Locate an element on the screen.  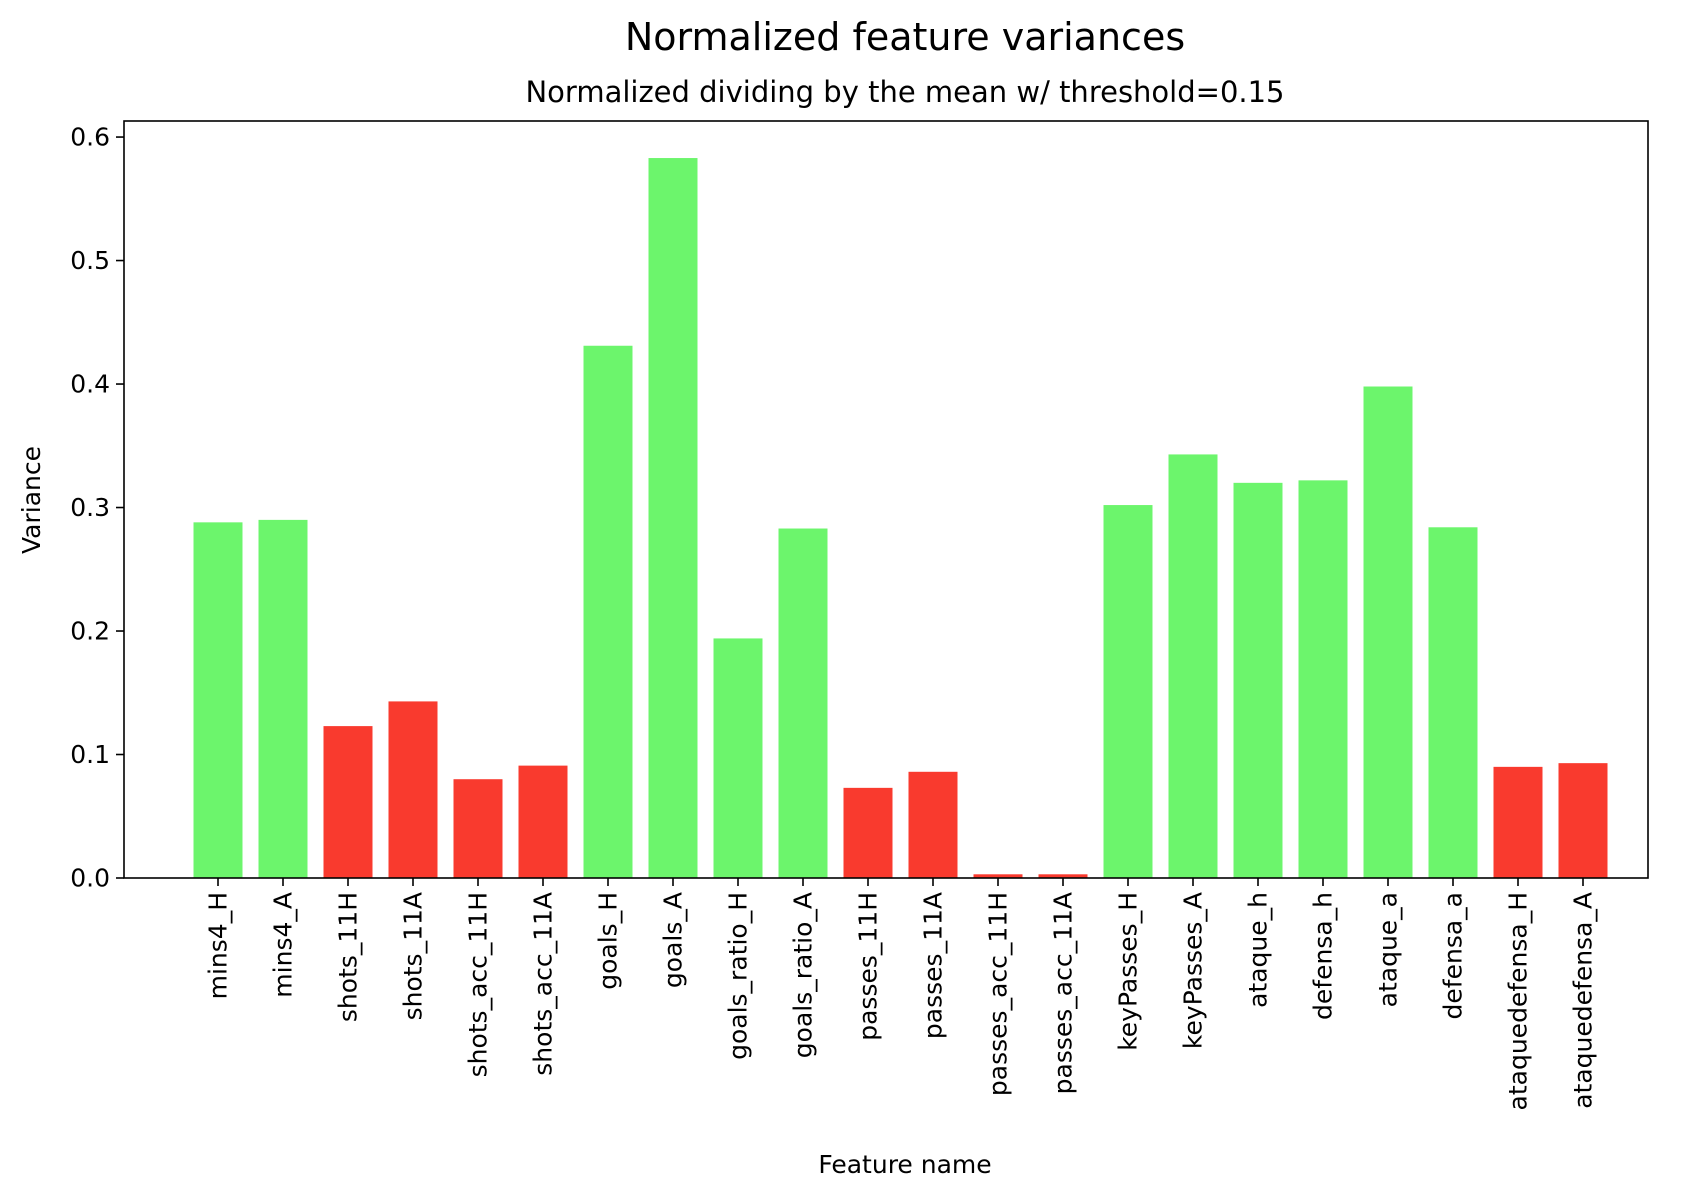
chart-title: Normalized feature variances is located at coordinates (905, 37).